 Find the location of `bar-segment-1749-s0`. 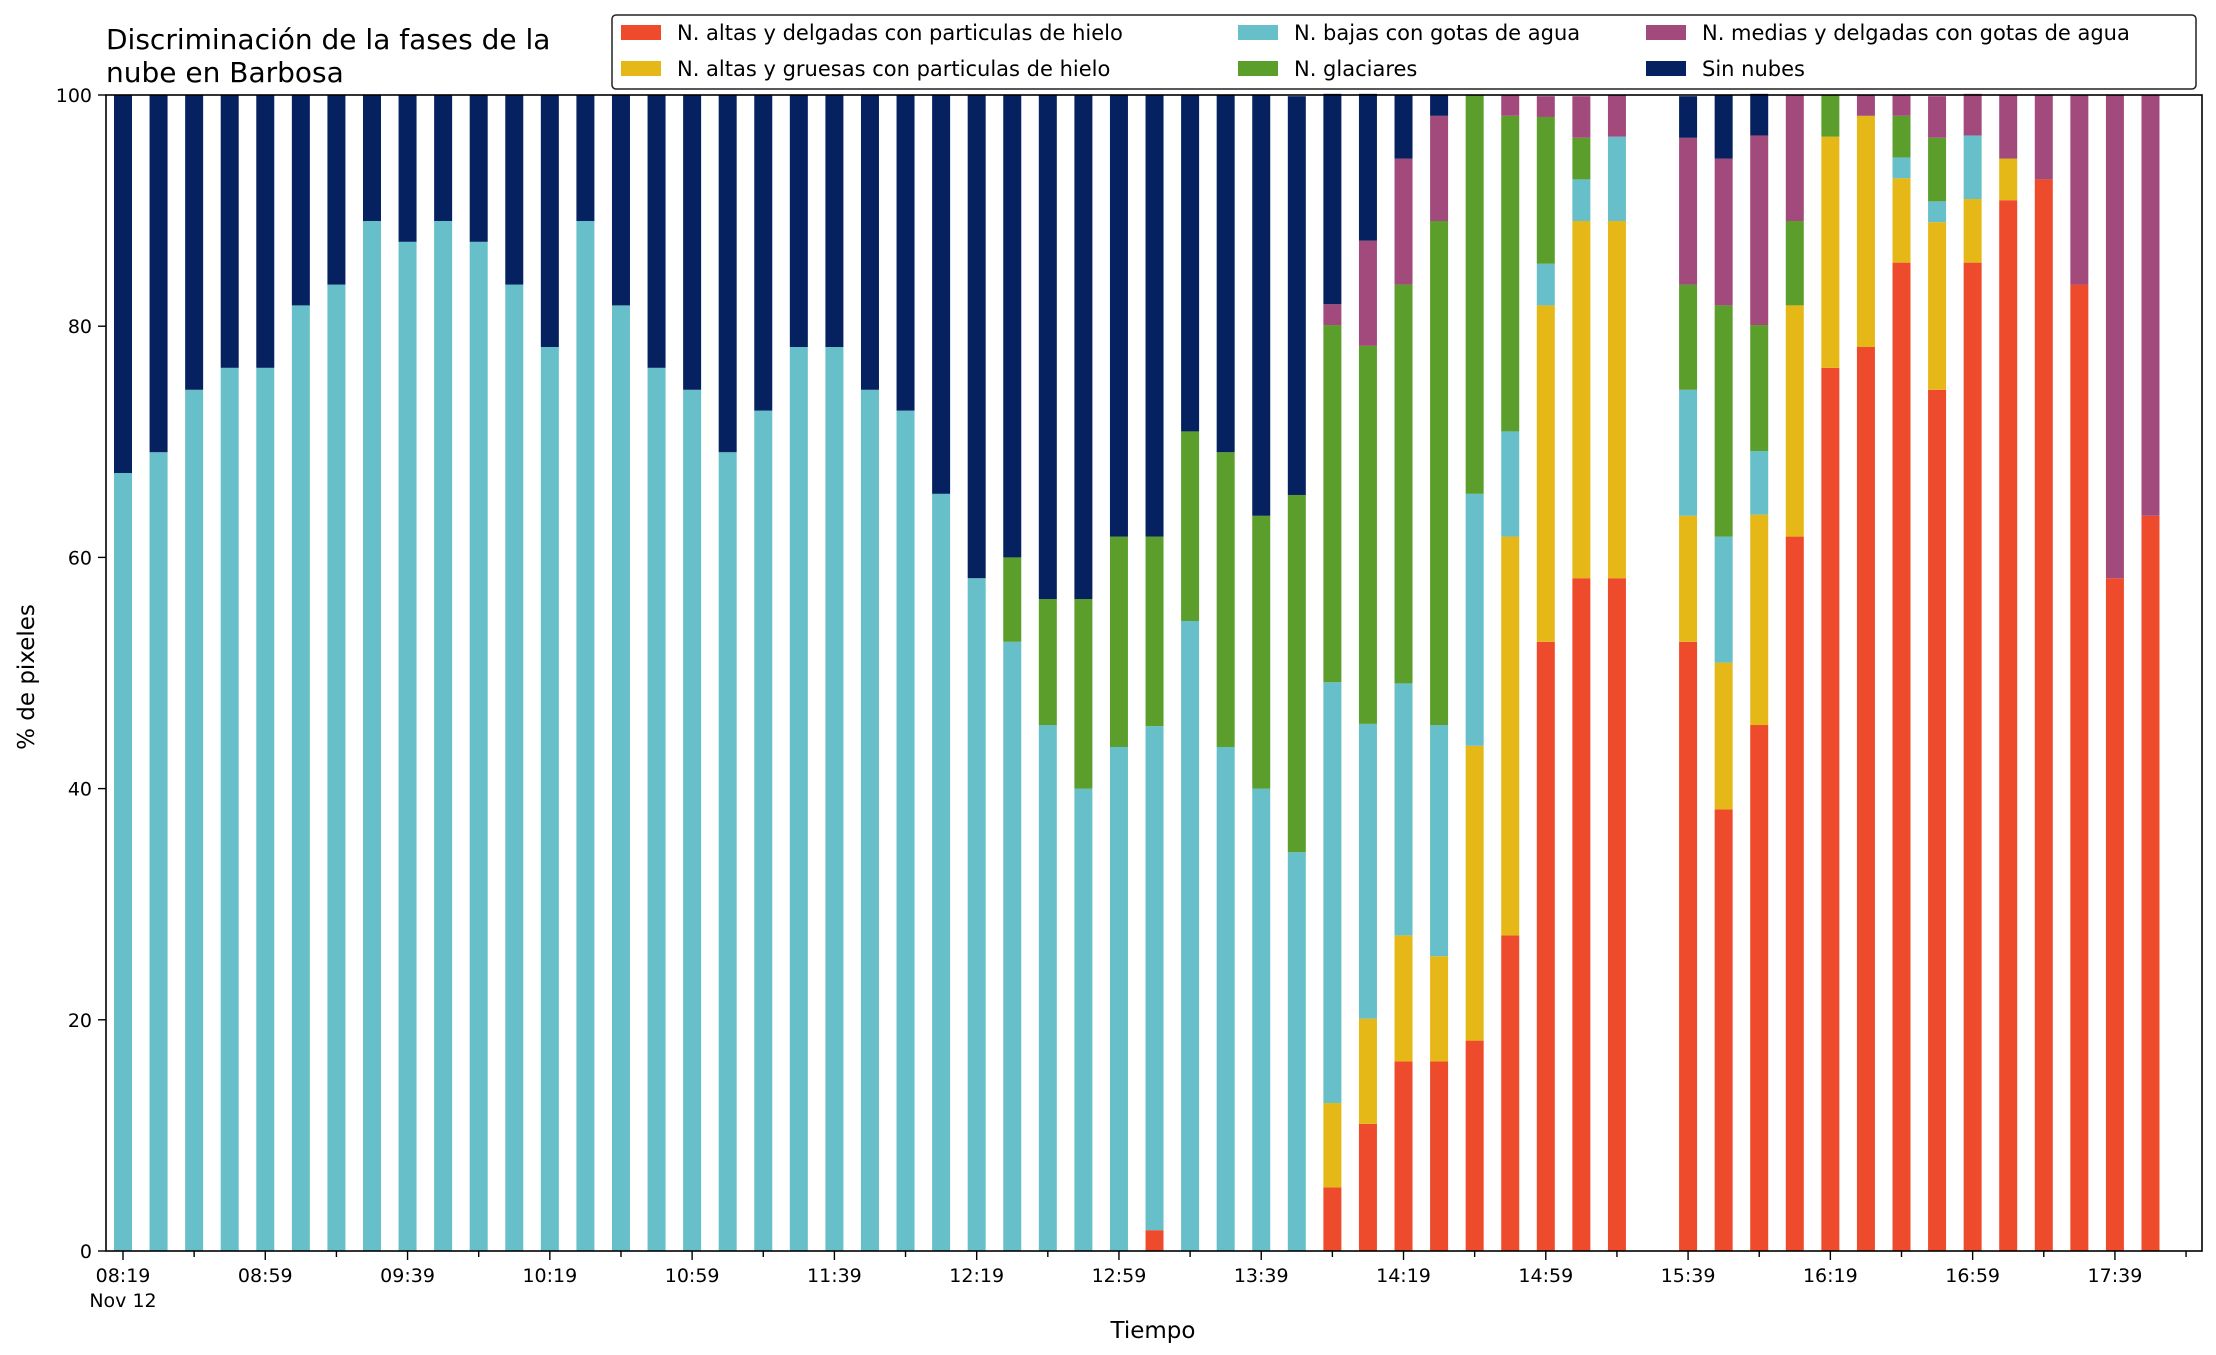

bar-segment-1749-s0 is located at coordinates (2150, 883).